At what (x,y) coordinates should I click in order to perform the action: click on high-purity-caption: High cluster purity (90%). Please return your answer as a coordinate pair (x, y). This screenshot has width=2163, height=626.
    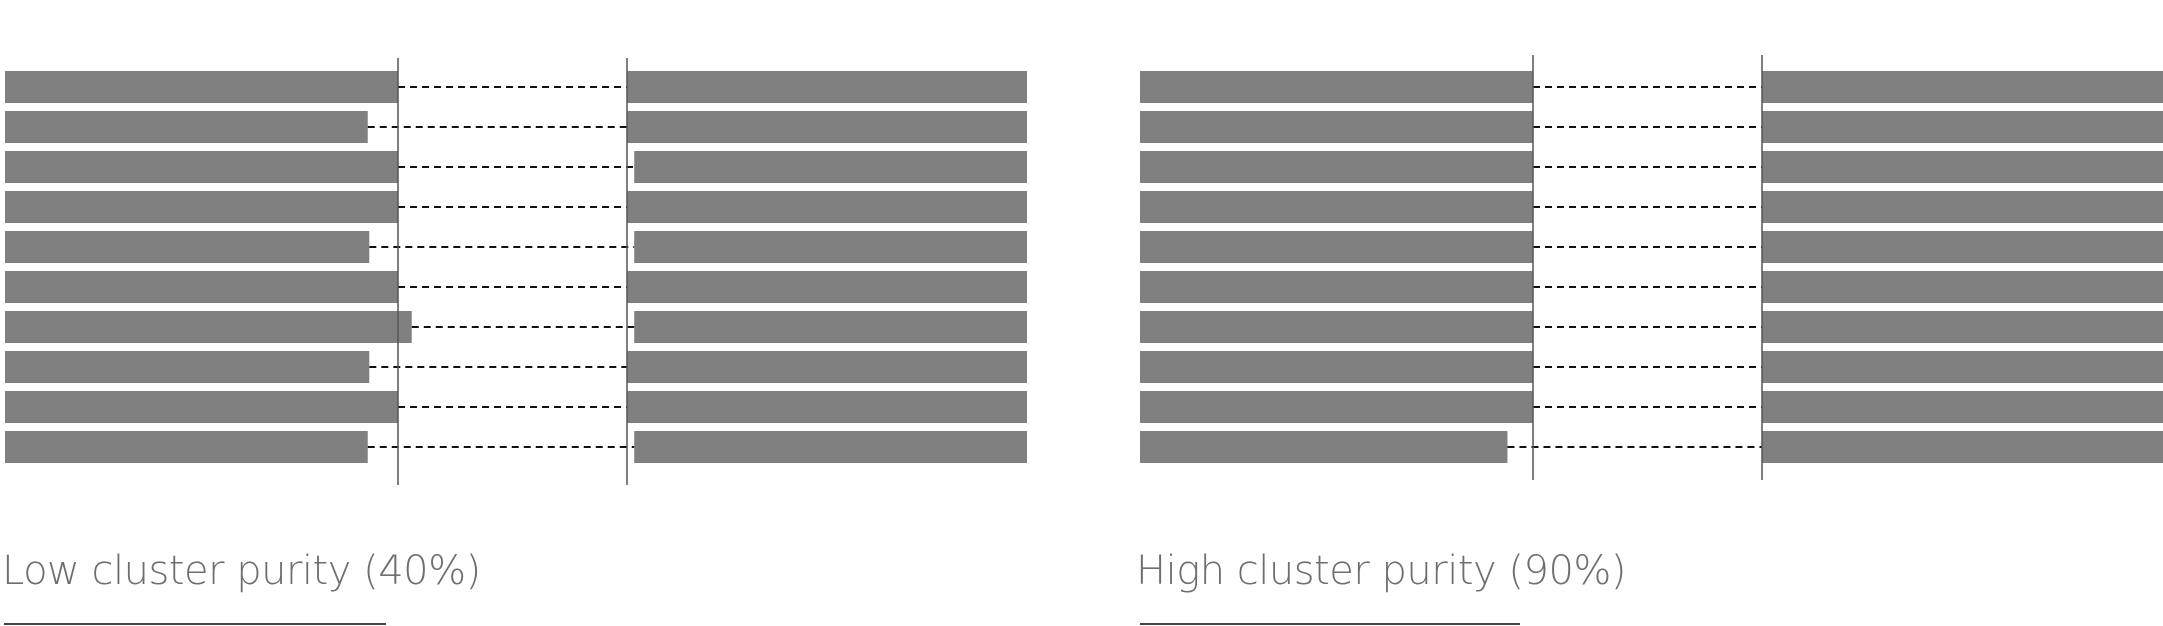
    Looking at the image, I should click on (1381, 571).